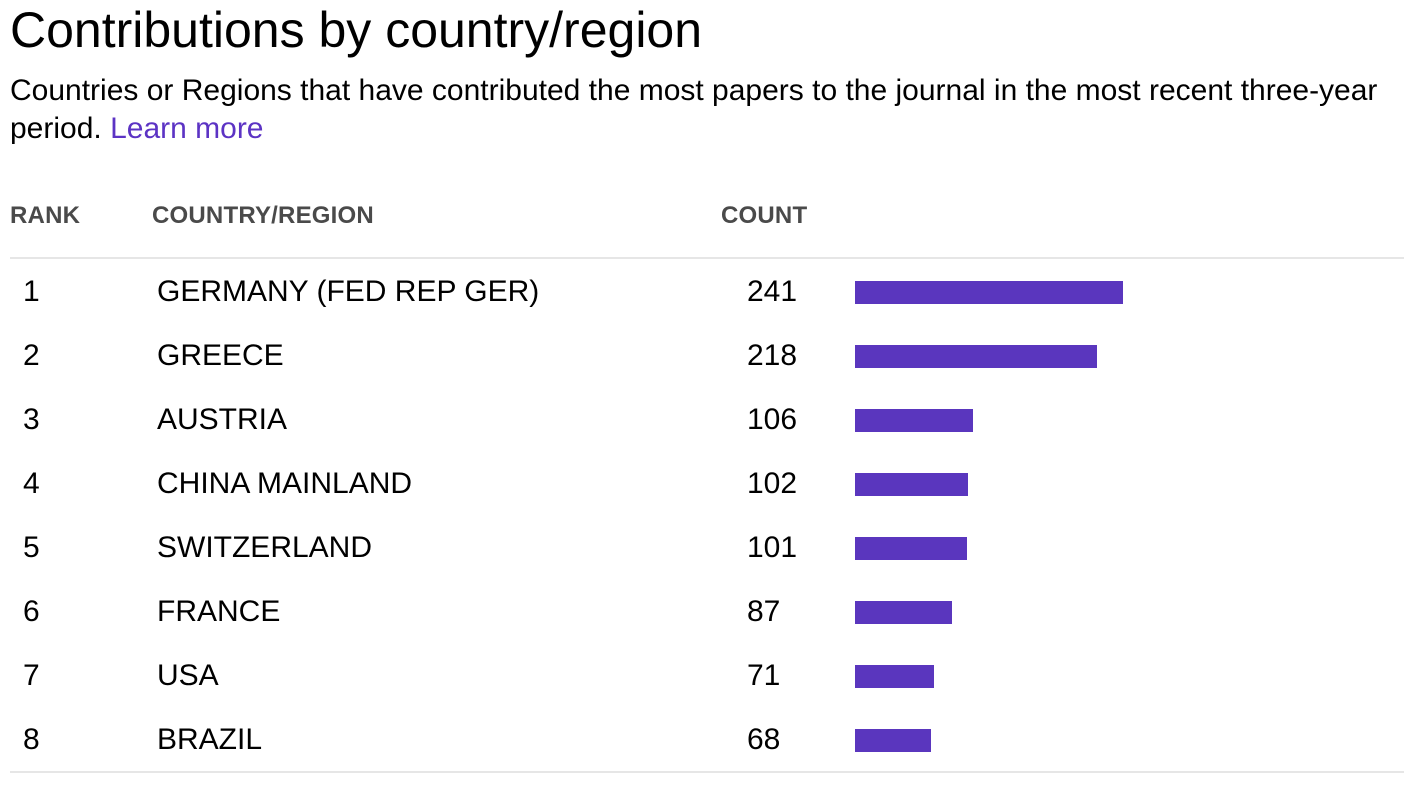 This screenshot has height=790, width=1404. Describe the element at coordinates (348, 291) in the screenshot. I see `country-cell: GERMANY (FED REP GER)` at that location.